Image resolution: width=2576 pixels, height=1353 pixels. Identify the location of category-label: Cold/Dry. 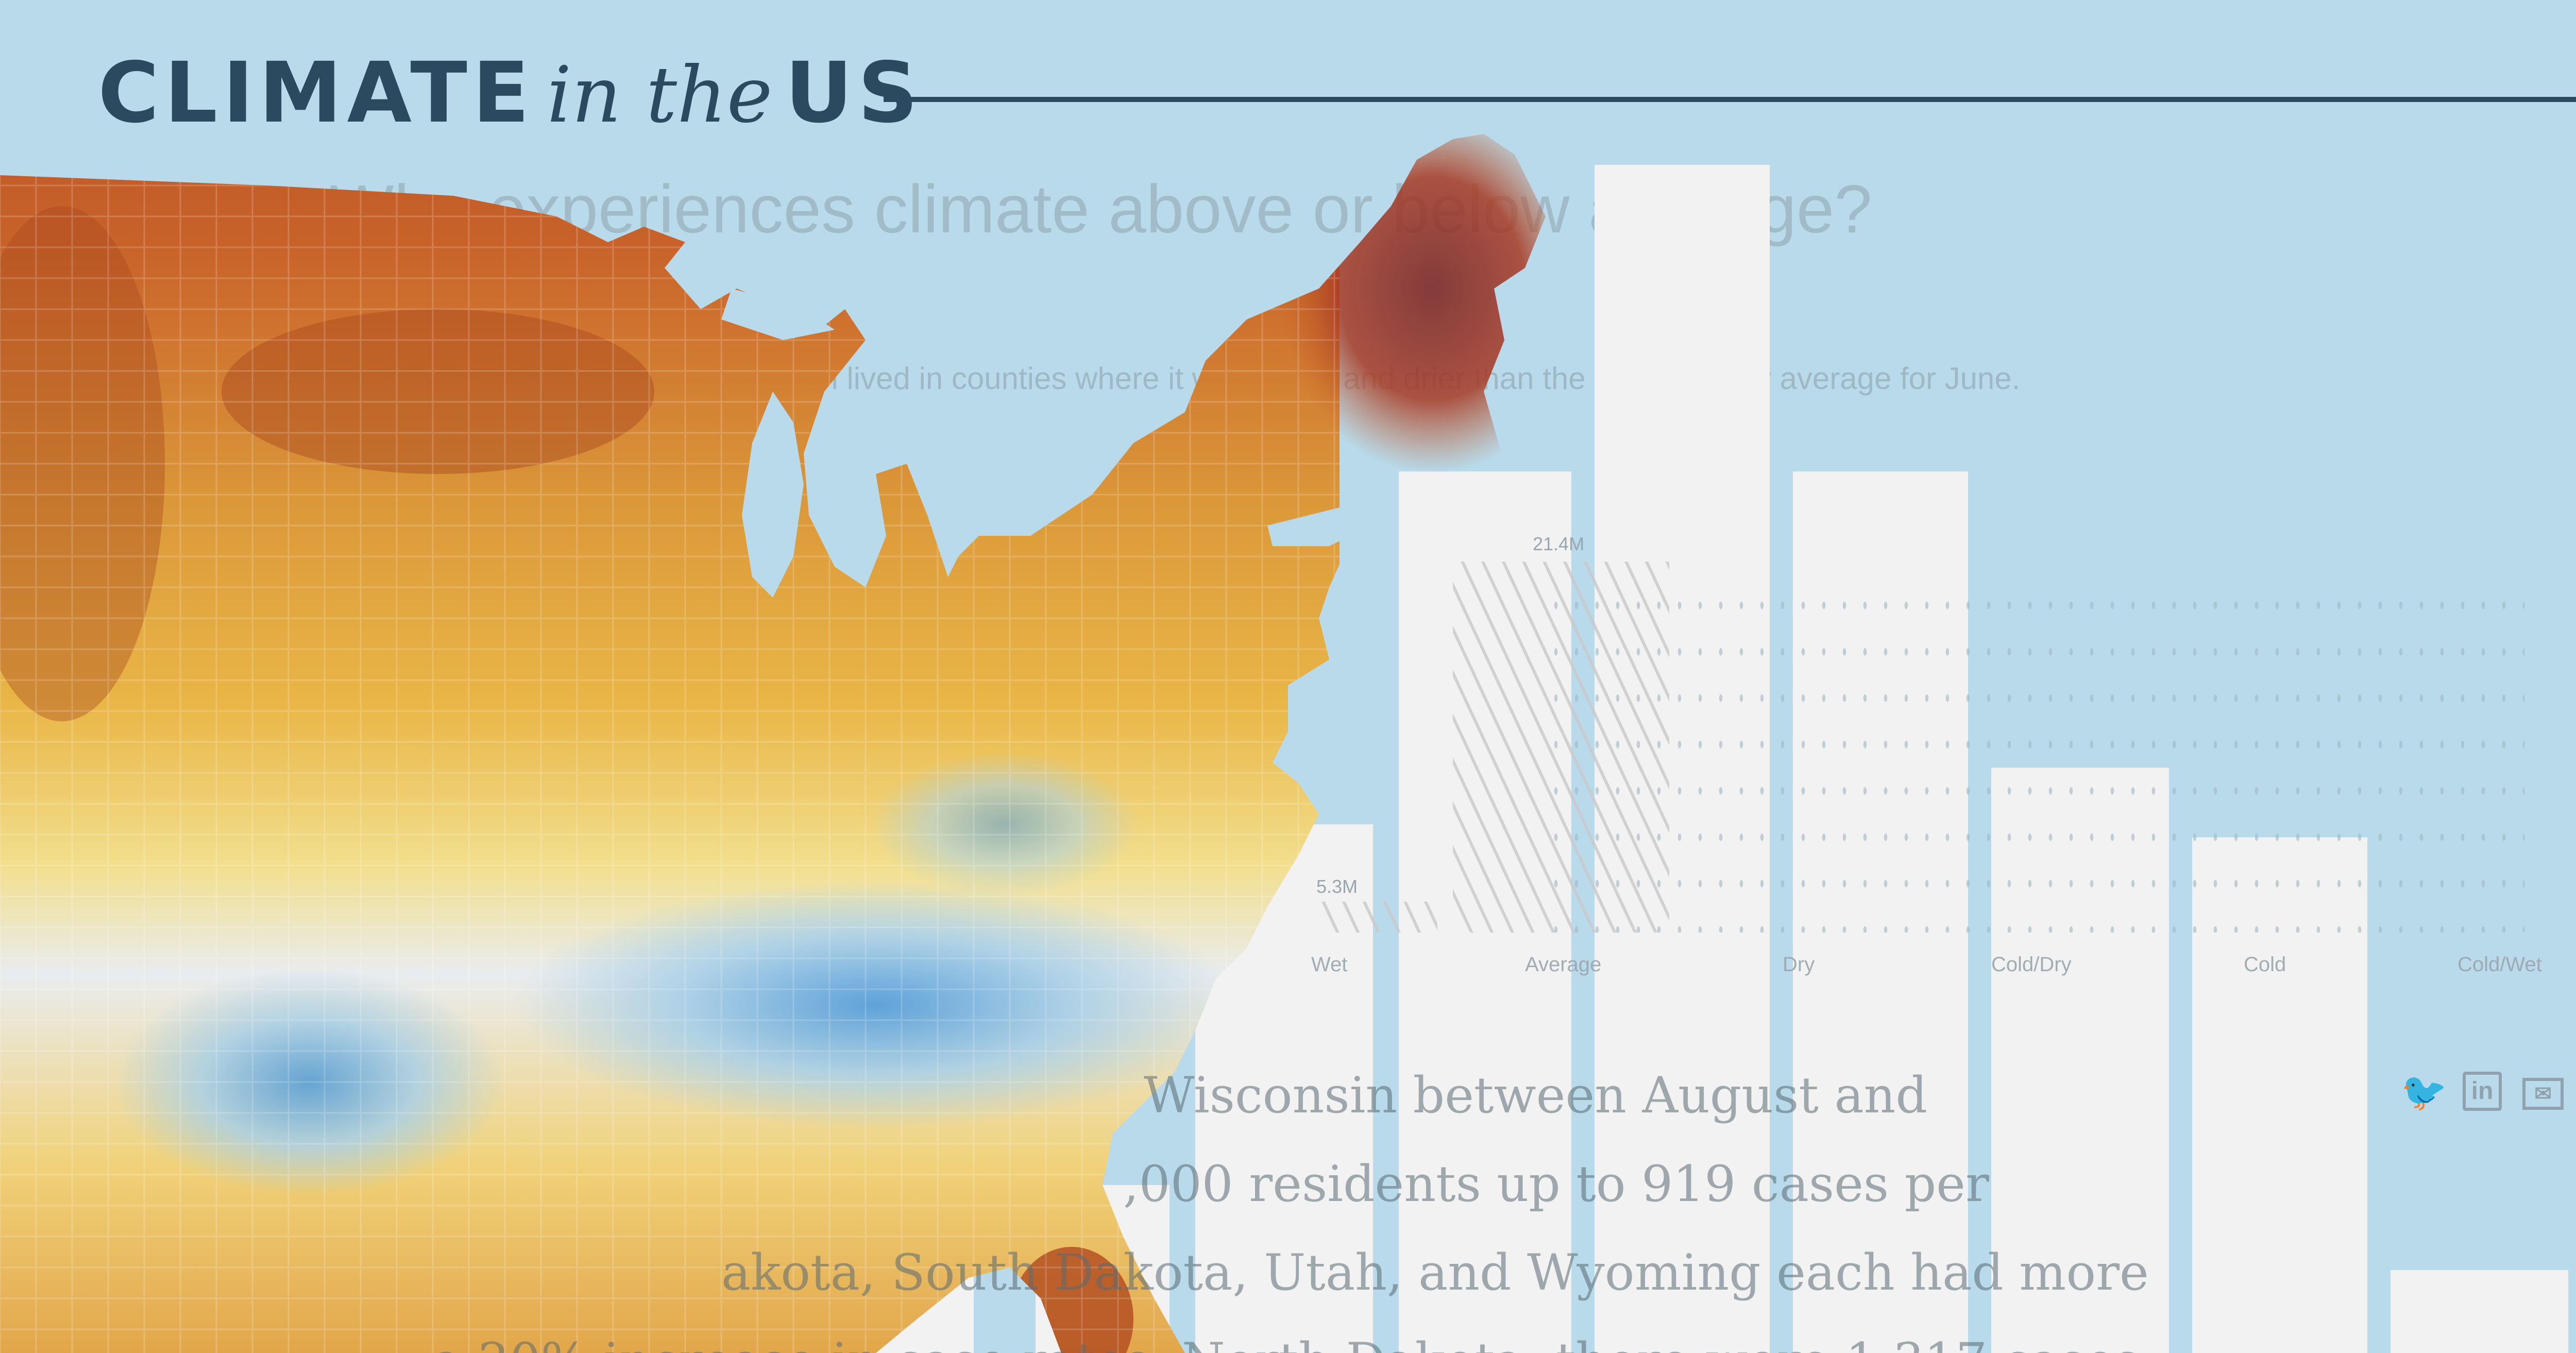
(2031, 964).